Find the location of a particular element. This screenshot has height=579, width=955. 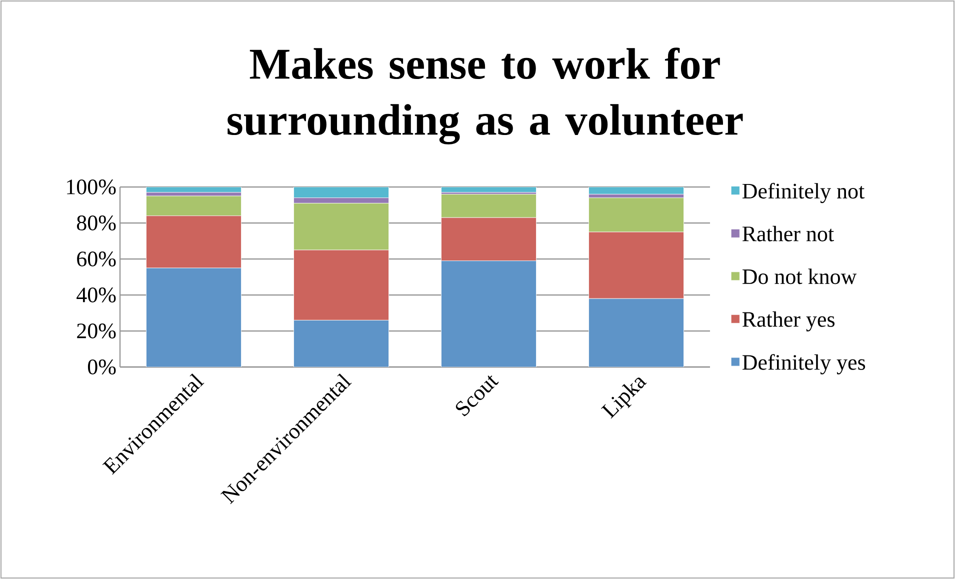

y-tick-label: 40% is located at coordinates (96, 295).